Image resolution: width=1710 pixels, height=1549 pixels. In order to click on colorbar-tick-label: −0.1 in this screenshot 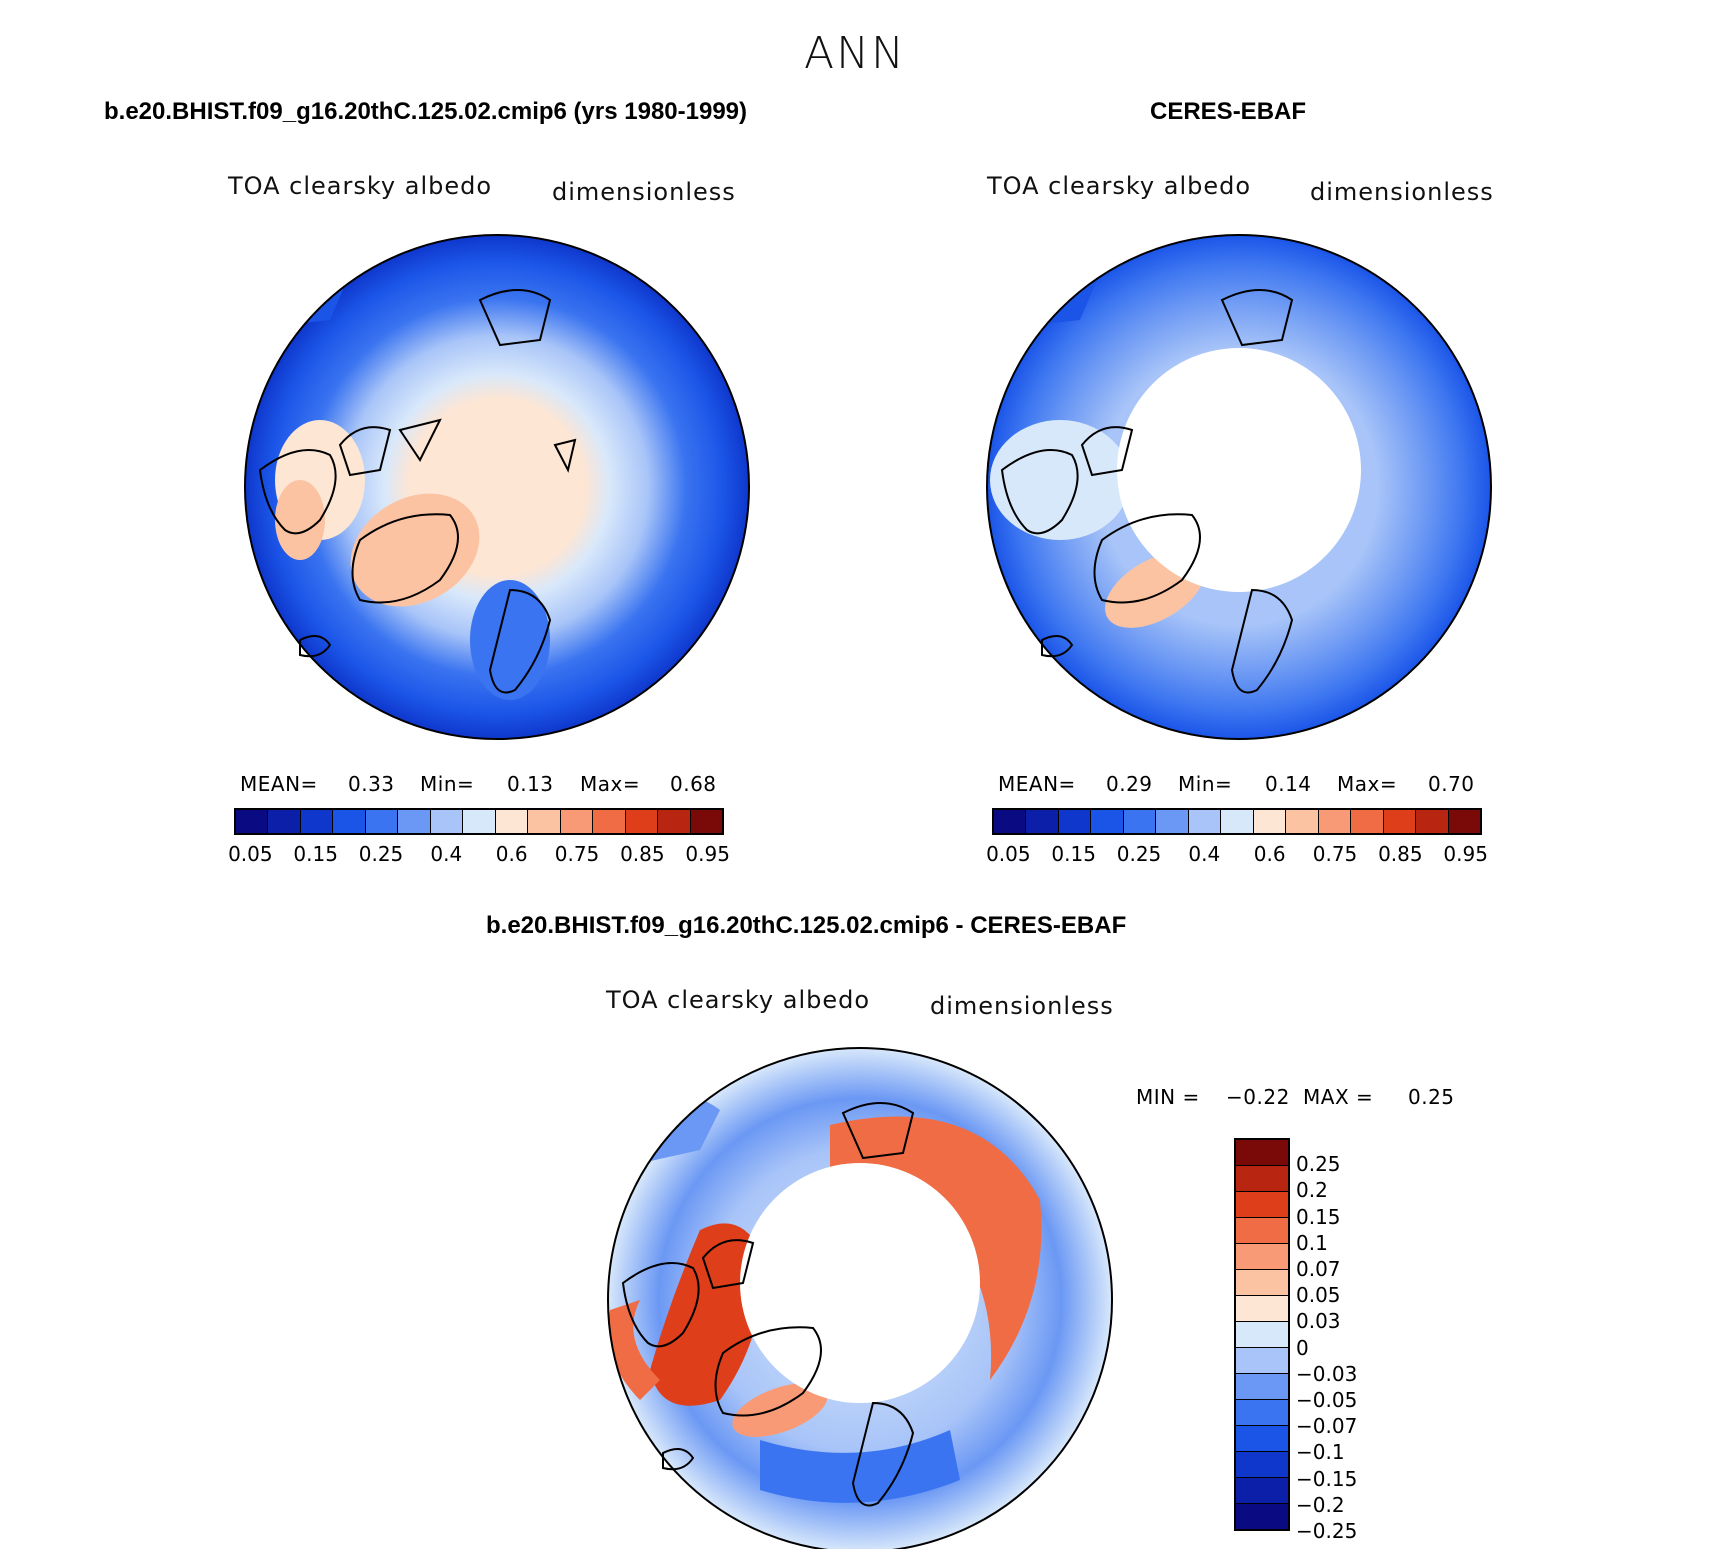, I will do `click(1320, 1452)`.